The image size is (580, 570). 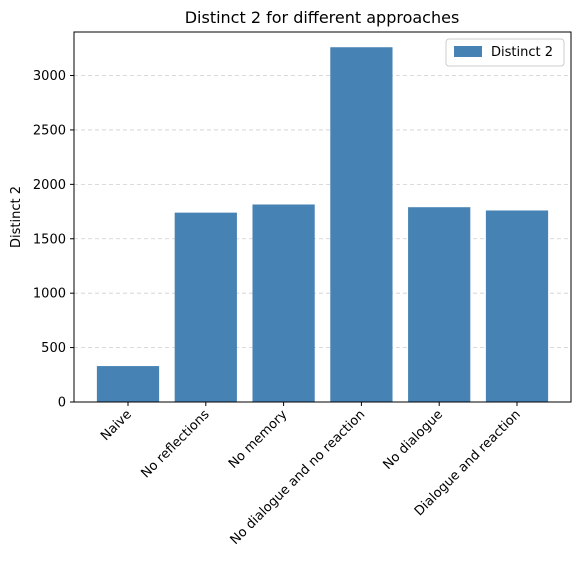 I want to click on x-tick-label: Naive, so click(x=116, y=425).